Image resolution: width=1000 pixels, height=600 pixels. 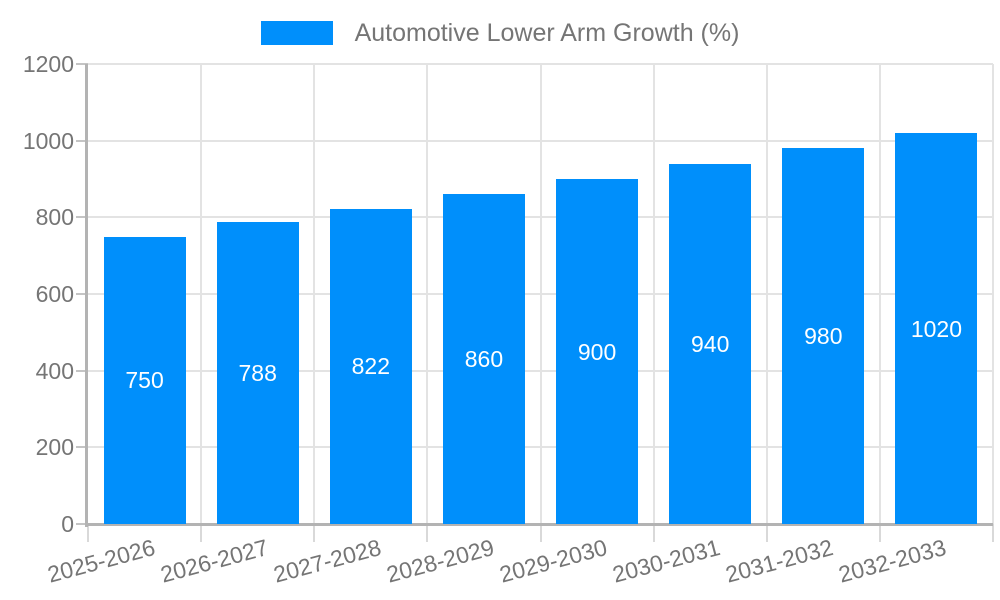 I want to click on bar-value-label: 822, so click(x=370, y=366).